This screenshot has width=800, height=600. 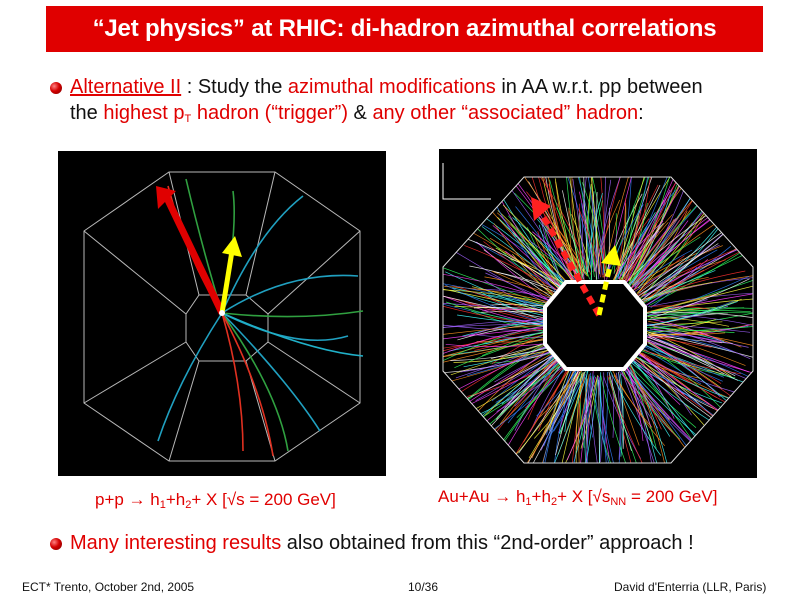 What do you see at coordinates (126, 87) in the screenshot?
I see `alternative-link: Alternative II` at bounding box center [126, 87].